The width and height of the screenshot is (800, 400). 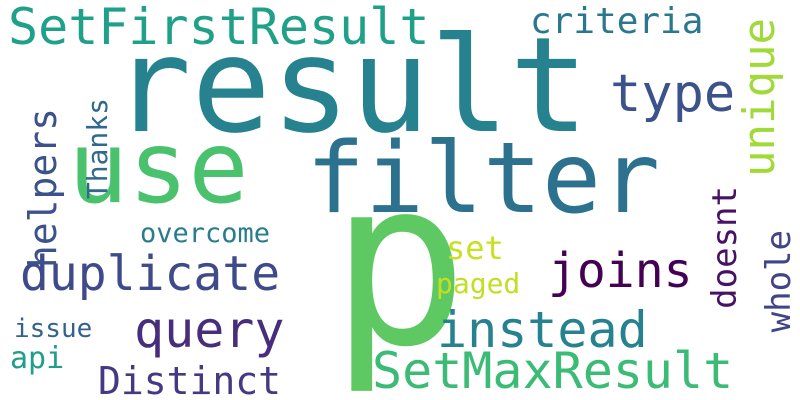 What do you see at coordinates (542, 330) in the screenshot?
I see `word-instead: instead` at bounding box center [542, 330].